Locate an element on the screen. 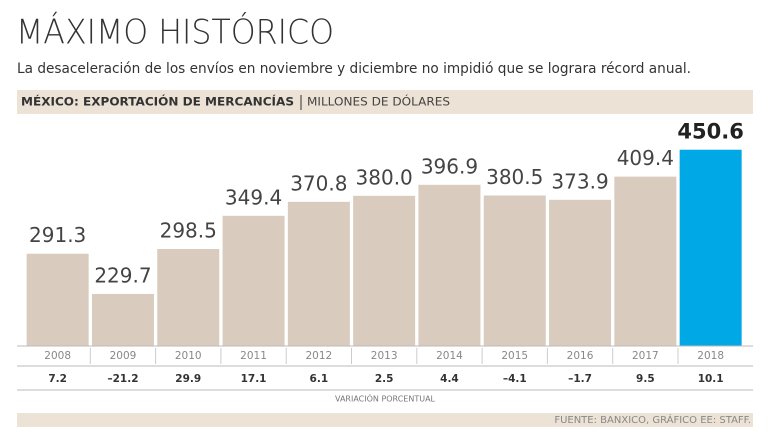 This screenshot has width=768, height=444. x-tick-label: 2010 is located at coordinates (188, 356).